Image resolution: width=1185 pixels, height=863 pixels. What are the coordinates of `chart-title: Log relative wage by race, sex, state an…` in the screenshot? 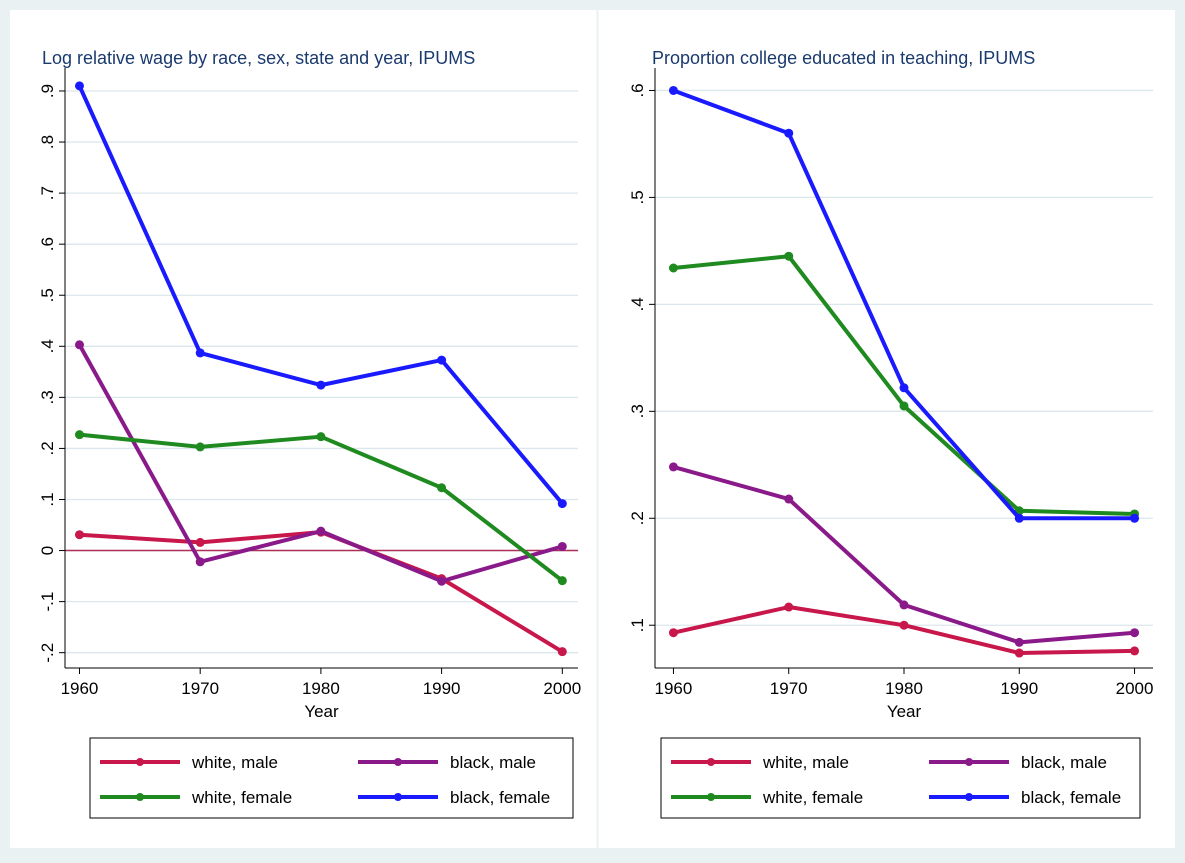 It's located at (258, 58).